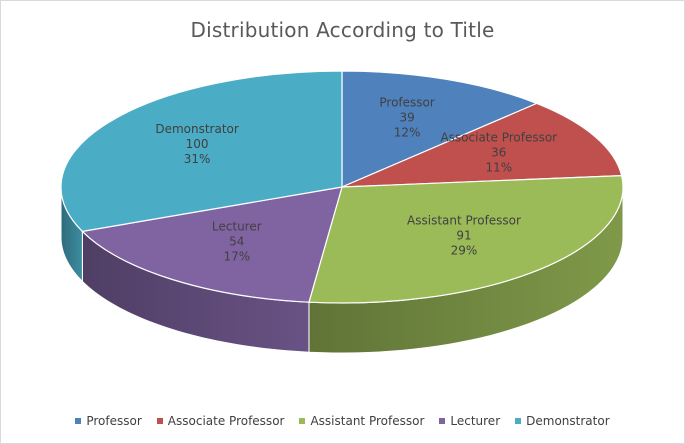 This screenshot has width=685, height=444. What do you see at coordinates (498, 153) in the screenshot?
I see `data-label-value-associate-professor: 36` at bounding box center [498, 153].